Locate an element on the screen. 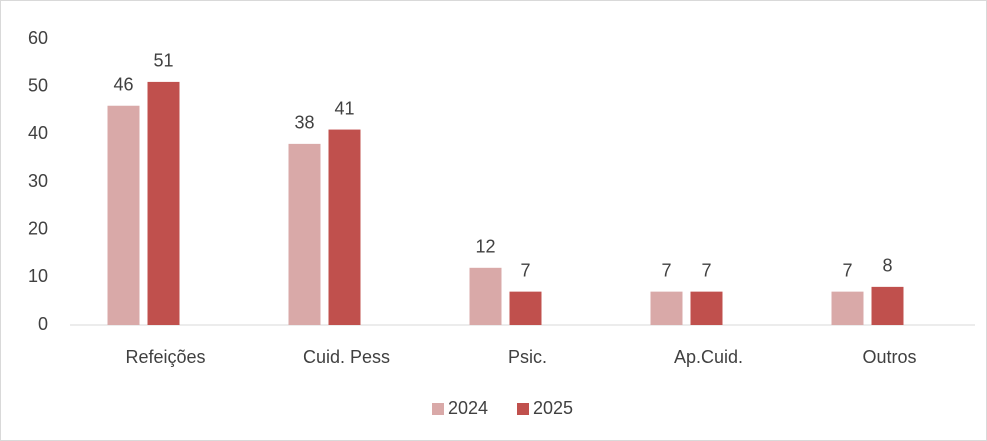  data-label: 51 is located at coordinates (163, 61).